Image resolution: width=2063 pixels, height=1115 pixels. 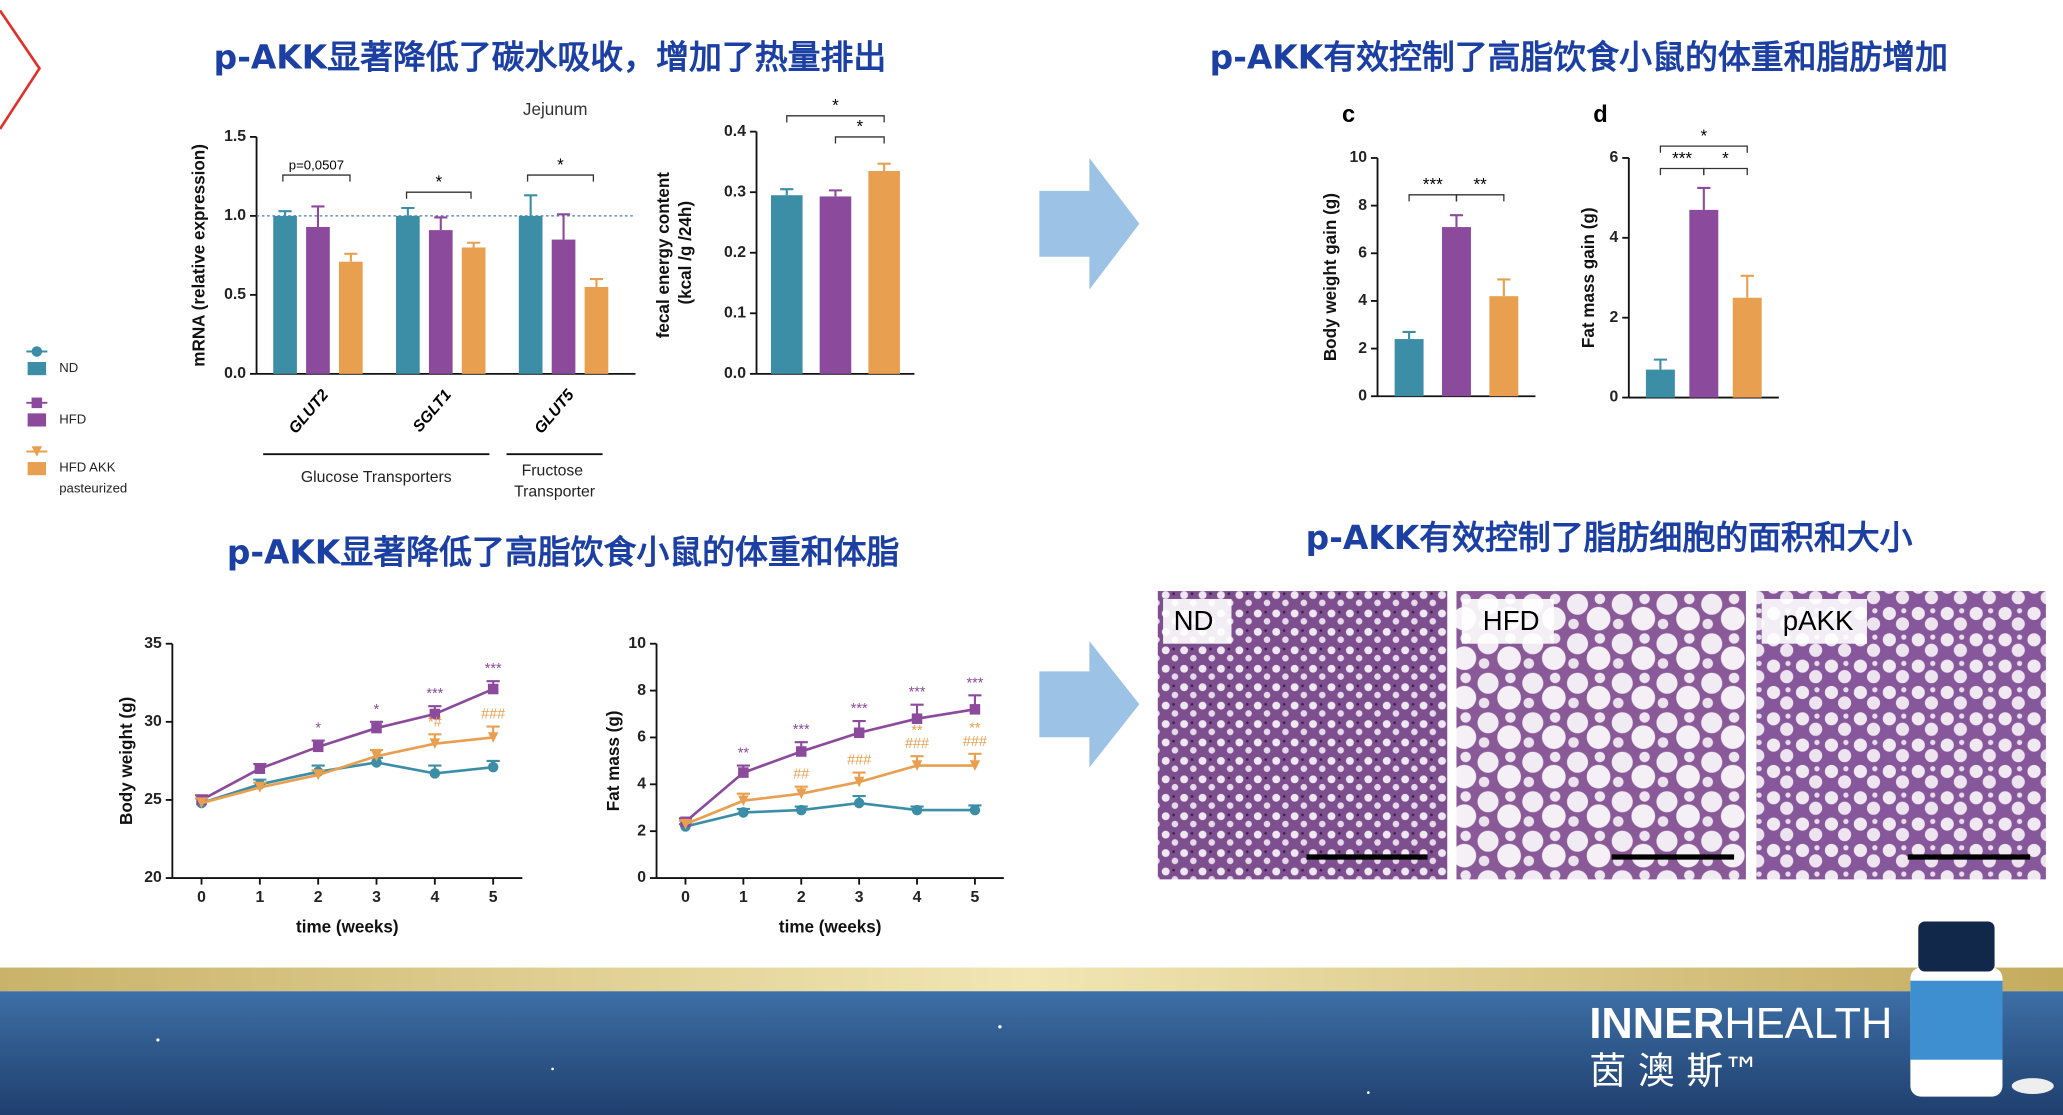 What do you see at coordinates (153, 721) in the screenshot?
I see `y-tick-label: 30` at bounding box center [153, 721].